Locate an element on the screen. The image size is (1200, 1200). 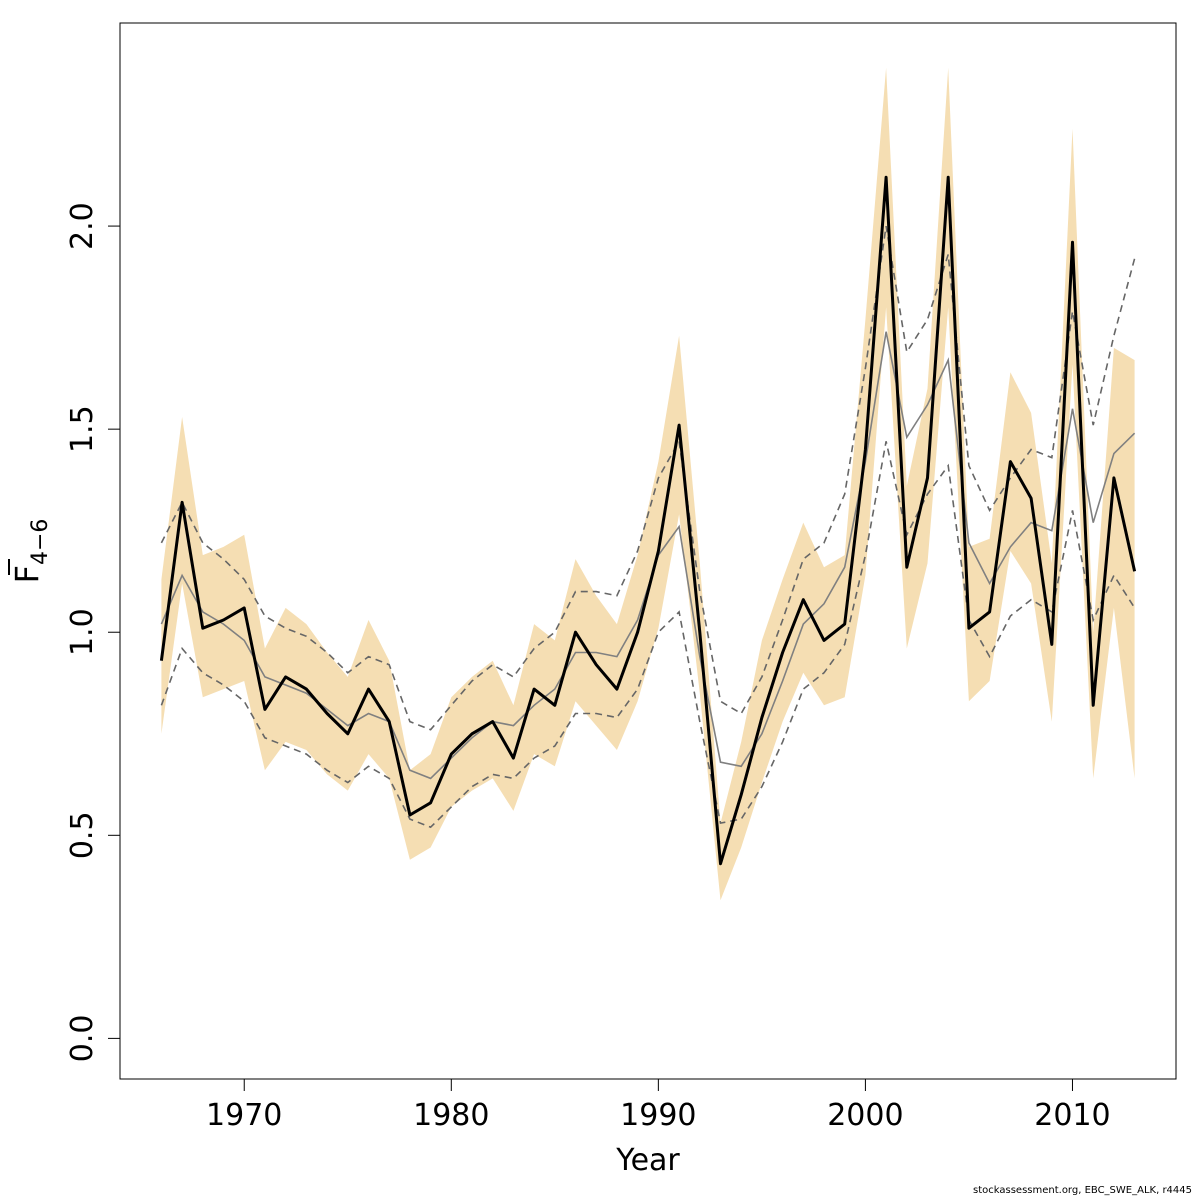
y-axis-title: F4−6 is located at coordinates (30, 551).